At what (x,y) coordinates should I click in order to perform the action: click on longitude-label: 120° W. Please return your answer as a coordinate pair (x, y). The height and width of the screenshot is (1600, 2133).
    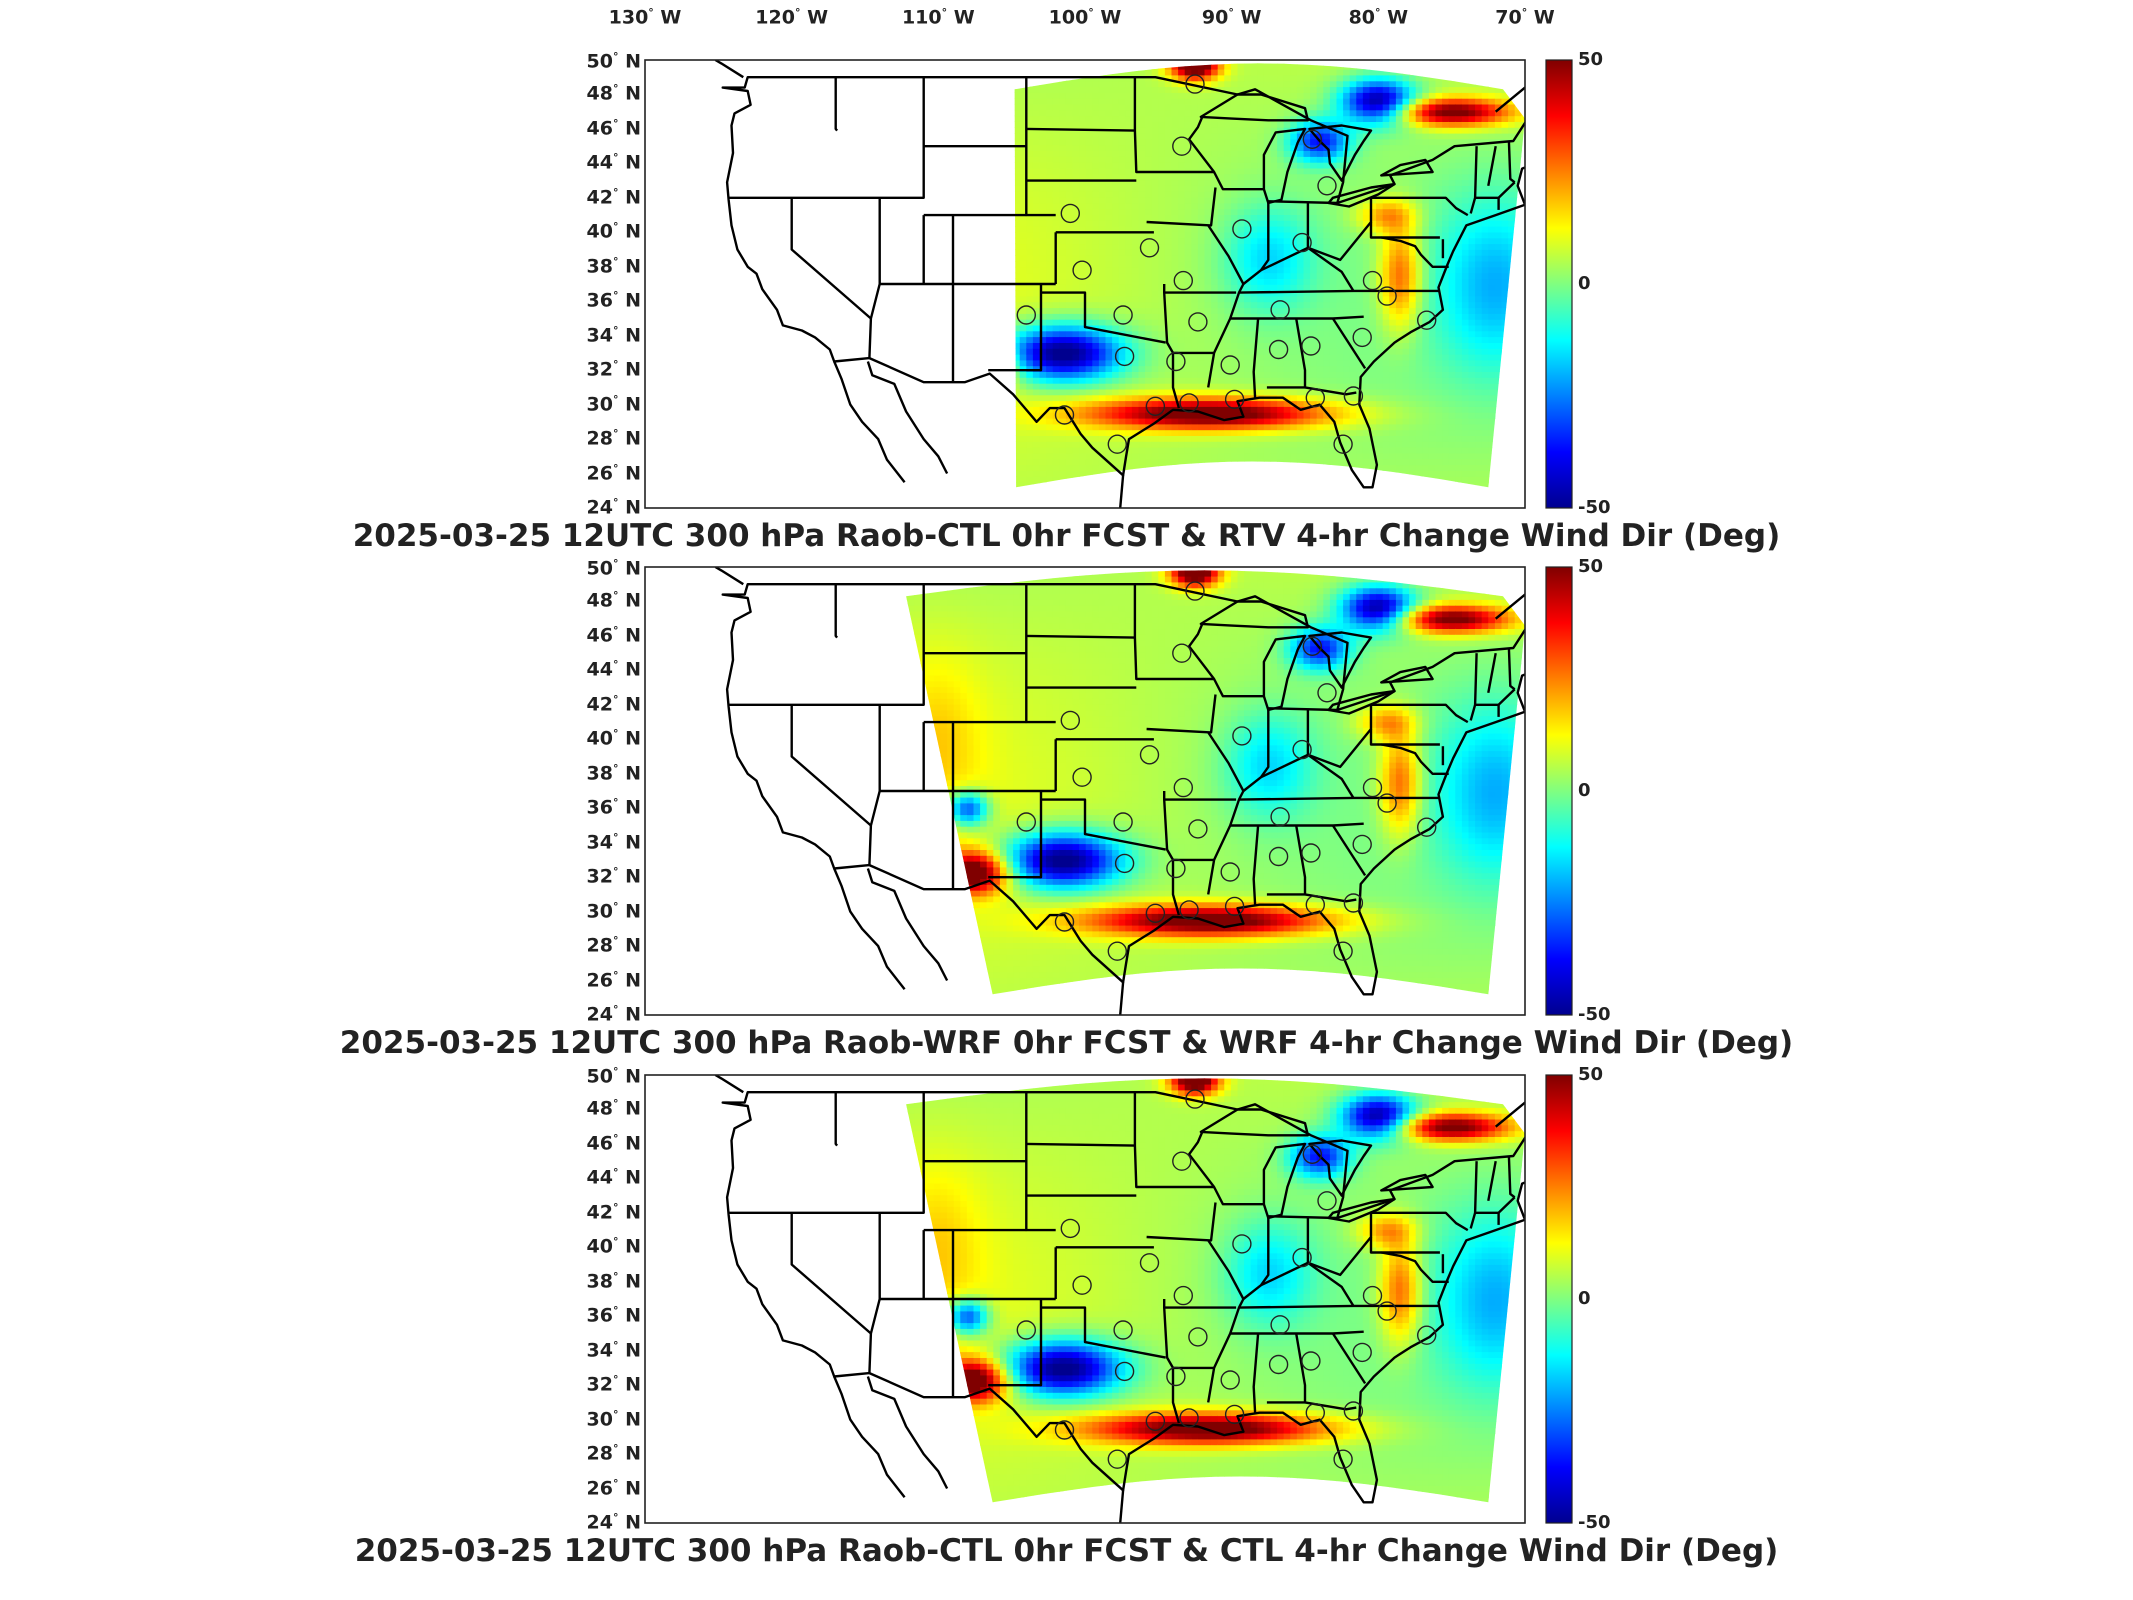
    Looking at the image, I should click on (791, 17).